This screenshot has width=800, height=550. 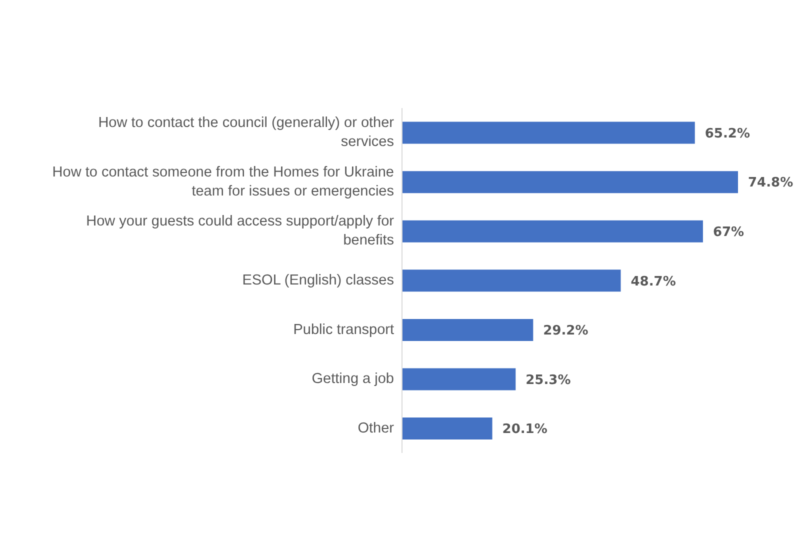 What do you see at coordinates (565, 331) in the screenshot?
I see `data-label: 29.2%` at bounding box center [565, 331].